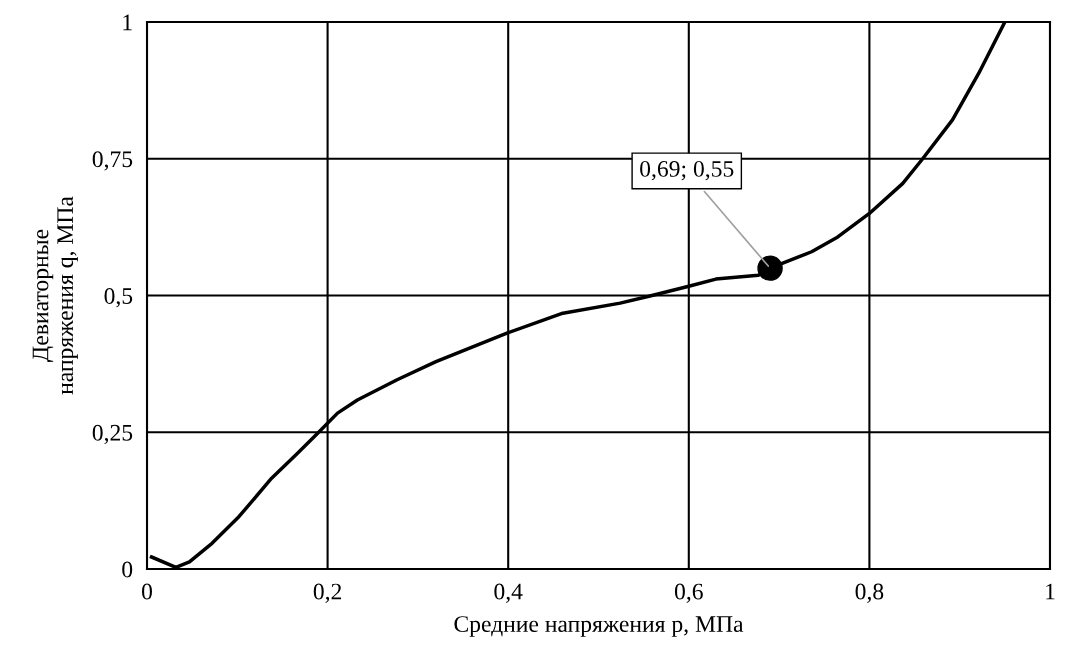 The width and height of the screenshot is (1067, 654). What do you see at coordinates (687, 170) in the screenshot?
I see `annotation: 0,69; 0,55` at bounding box center [687, 170].